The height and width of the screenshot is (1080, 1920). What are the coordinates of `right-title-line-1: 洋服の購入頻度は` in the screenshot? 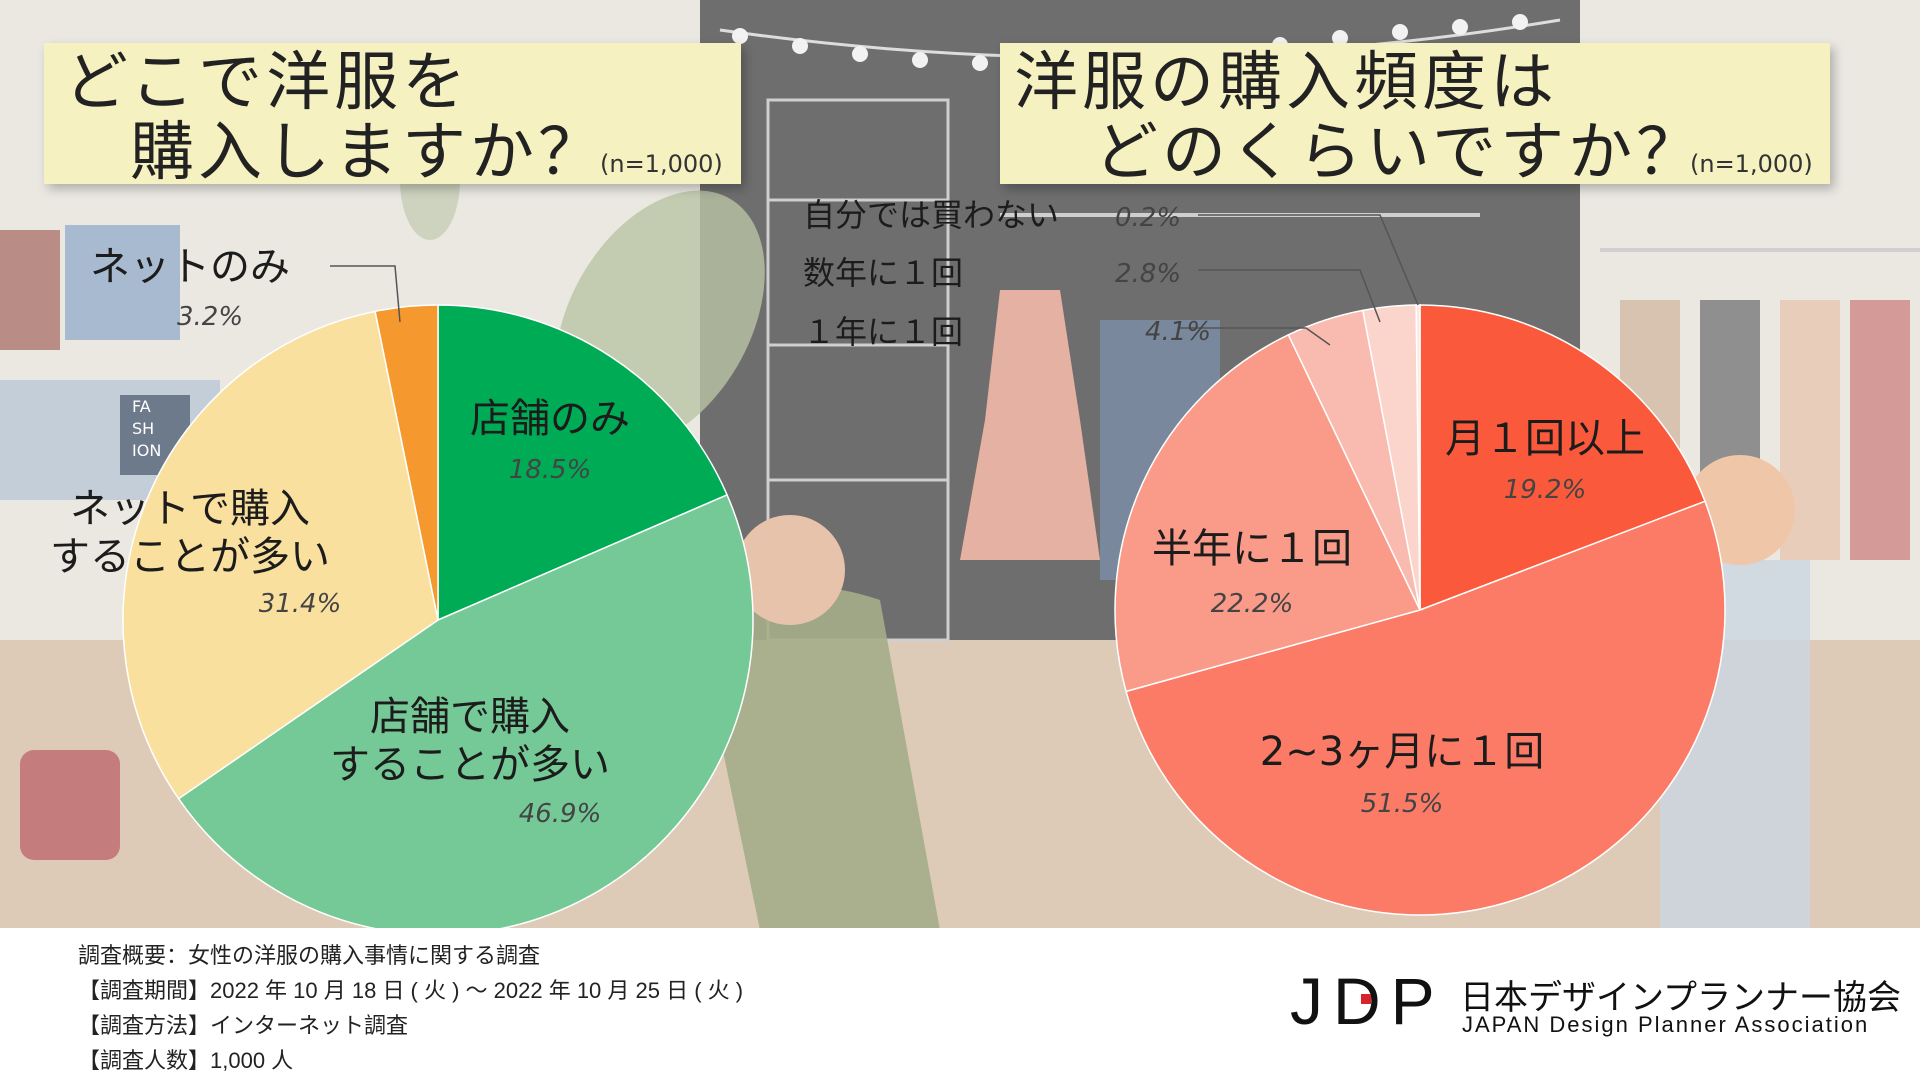 It's located at (1286, 83).